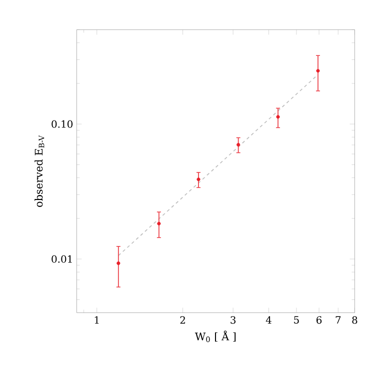 This screenshot has height=374, width=374. Describe the element at coordinates (296, 320) in the screenshot. I see `x-tick-label: 5` at that location.